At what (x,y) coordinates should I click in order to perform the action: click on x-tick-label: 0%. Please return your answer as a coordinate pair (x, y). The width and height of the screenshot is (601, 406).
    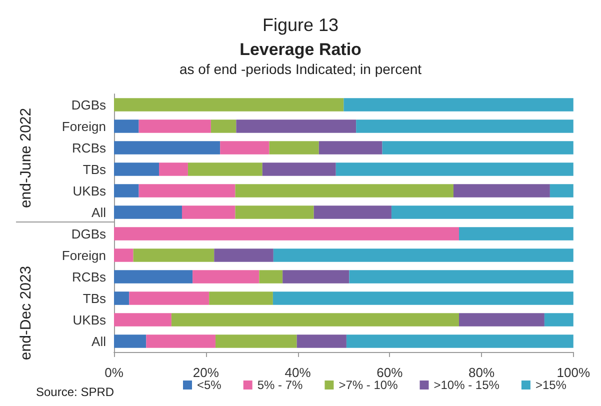
    Looking at the image, I should click on (114, 372).